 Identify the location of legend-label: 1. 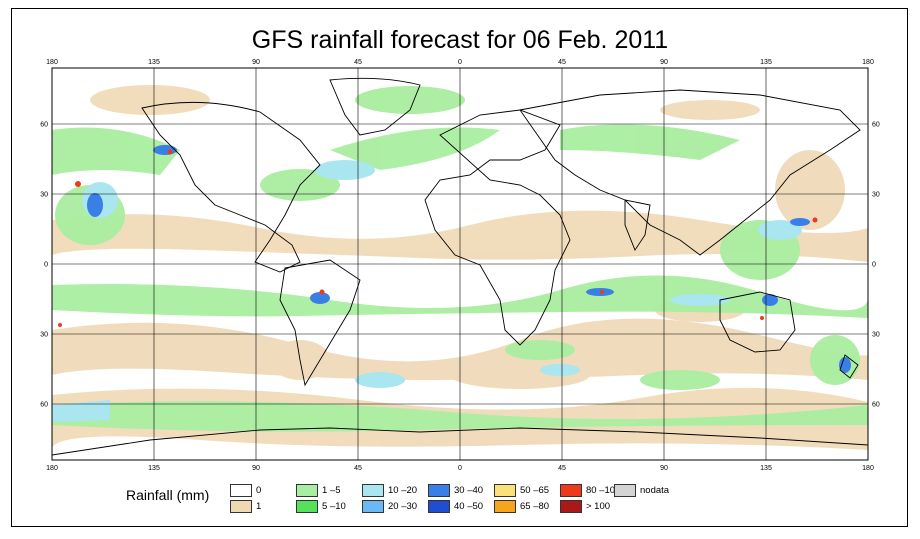
(259, 506).